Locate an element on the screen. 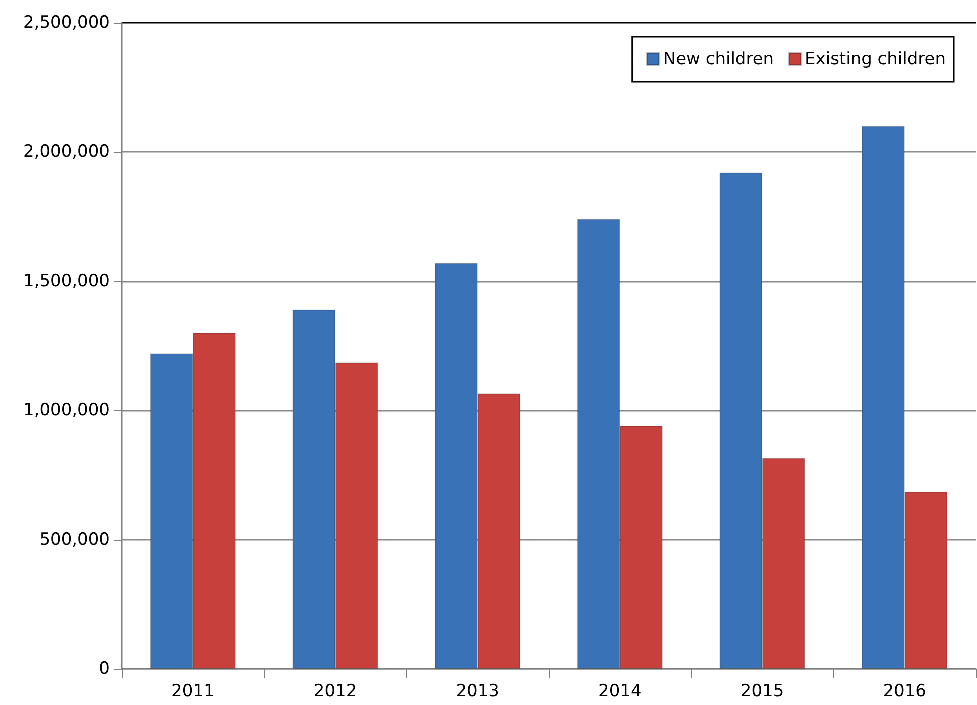  y-tick-label: 500,000 is located at coordinates (75, 540).